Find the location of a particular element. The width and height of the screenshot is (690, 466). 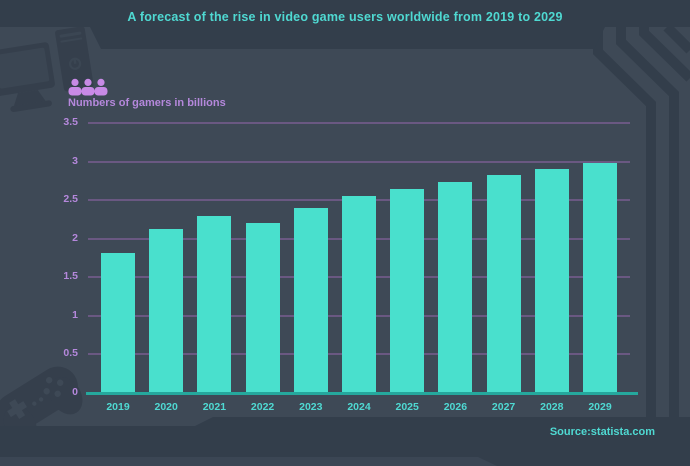

x-tick-label: 2020 is located at coordinates (166, 407).